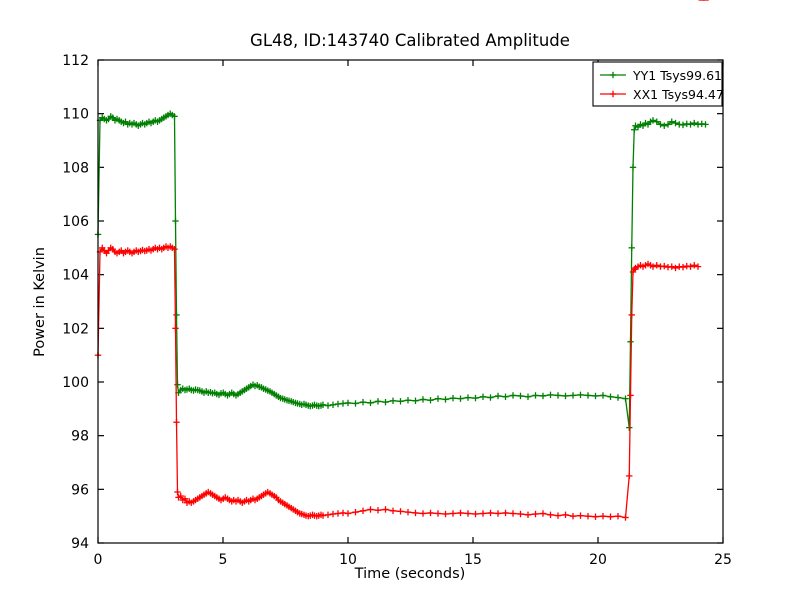 Image resolution: width=800 pixels, height=600 pixels. Describe the element at coordinates (75, 222) in the screenshot. I see `y-tick-label: 106` at that location.